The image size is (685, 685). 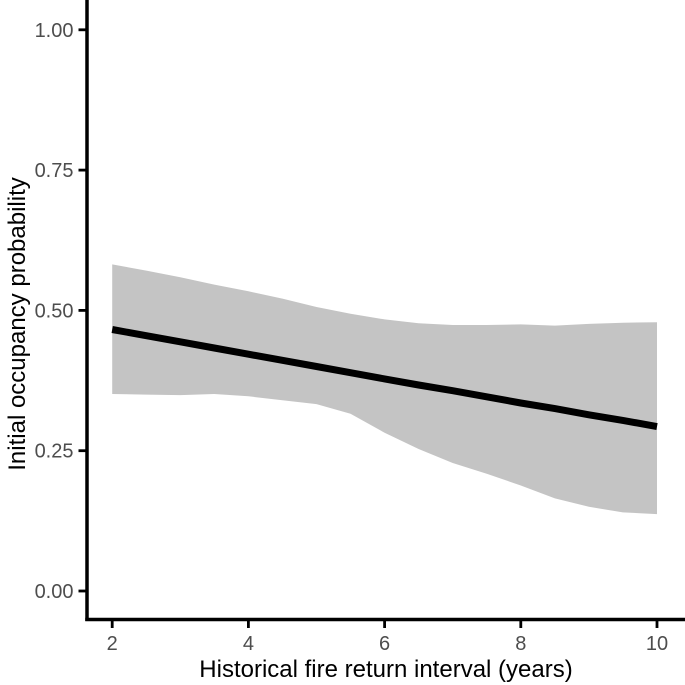 What do you see at coordinates (384, 644) in the screenshot?
I see `x-tick-label: 6` at bounding box center [384, 644].